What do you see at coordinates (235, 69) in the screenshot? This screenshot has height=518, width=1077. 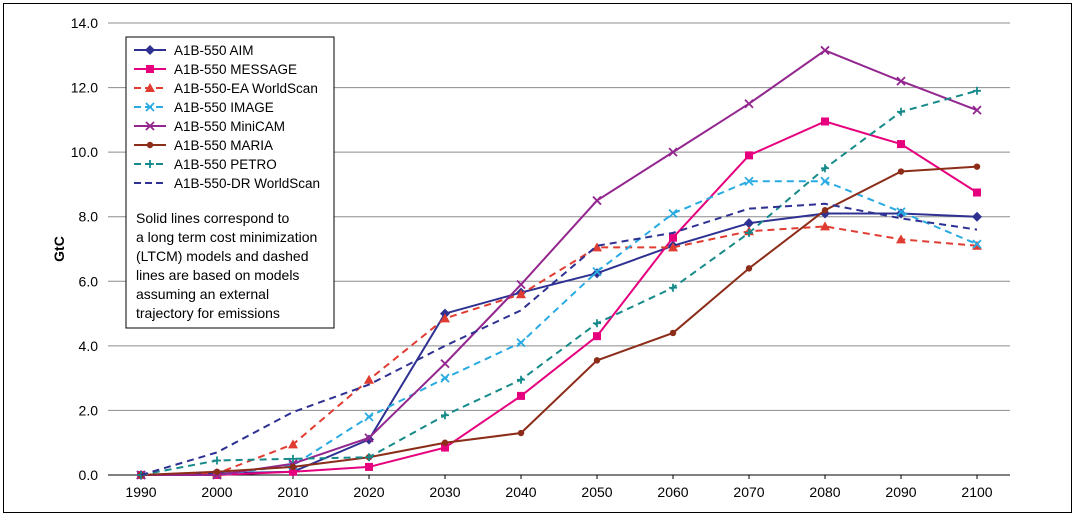 I see `legend-label: A1B-550 MESSAGE` at bounding box center [235, 69].